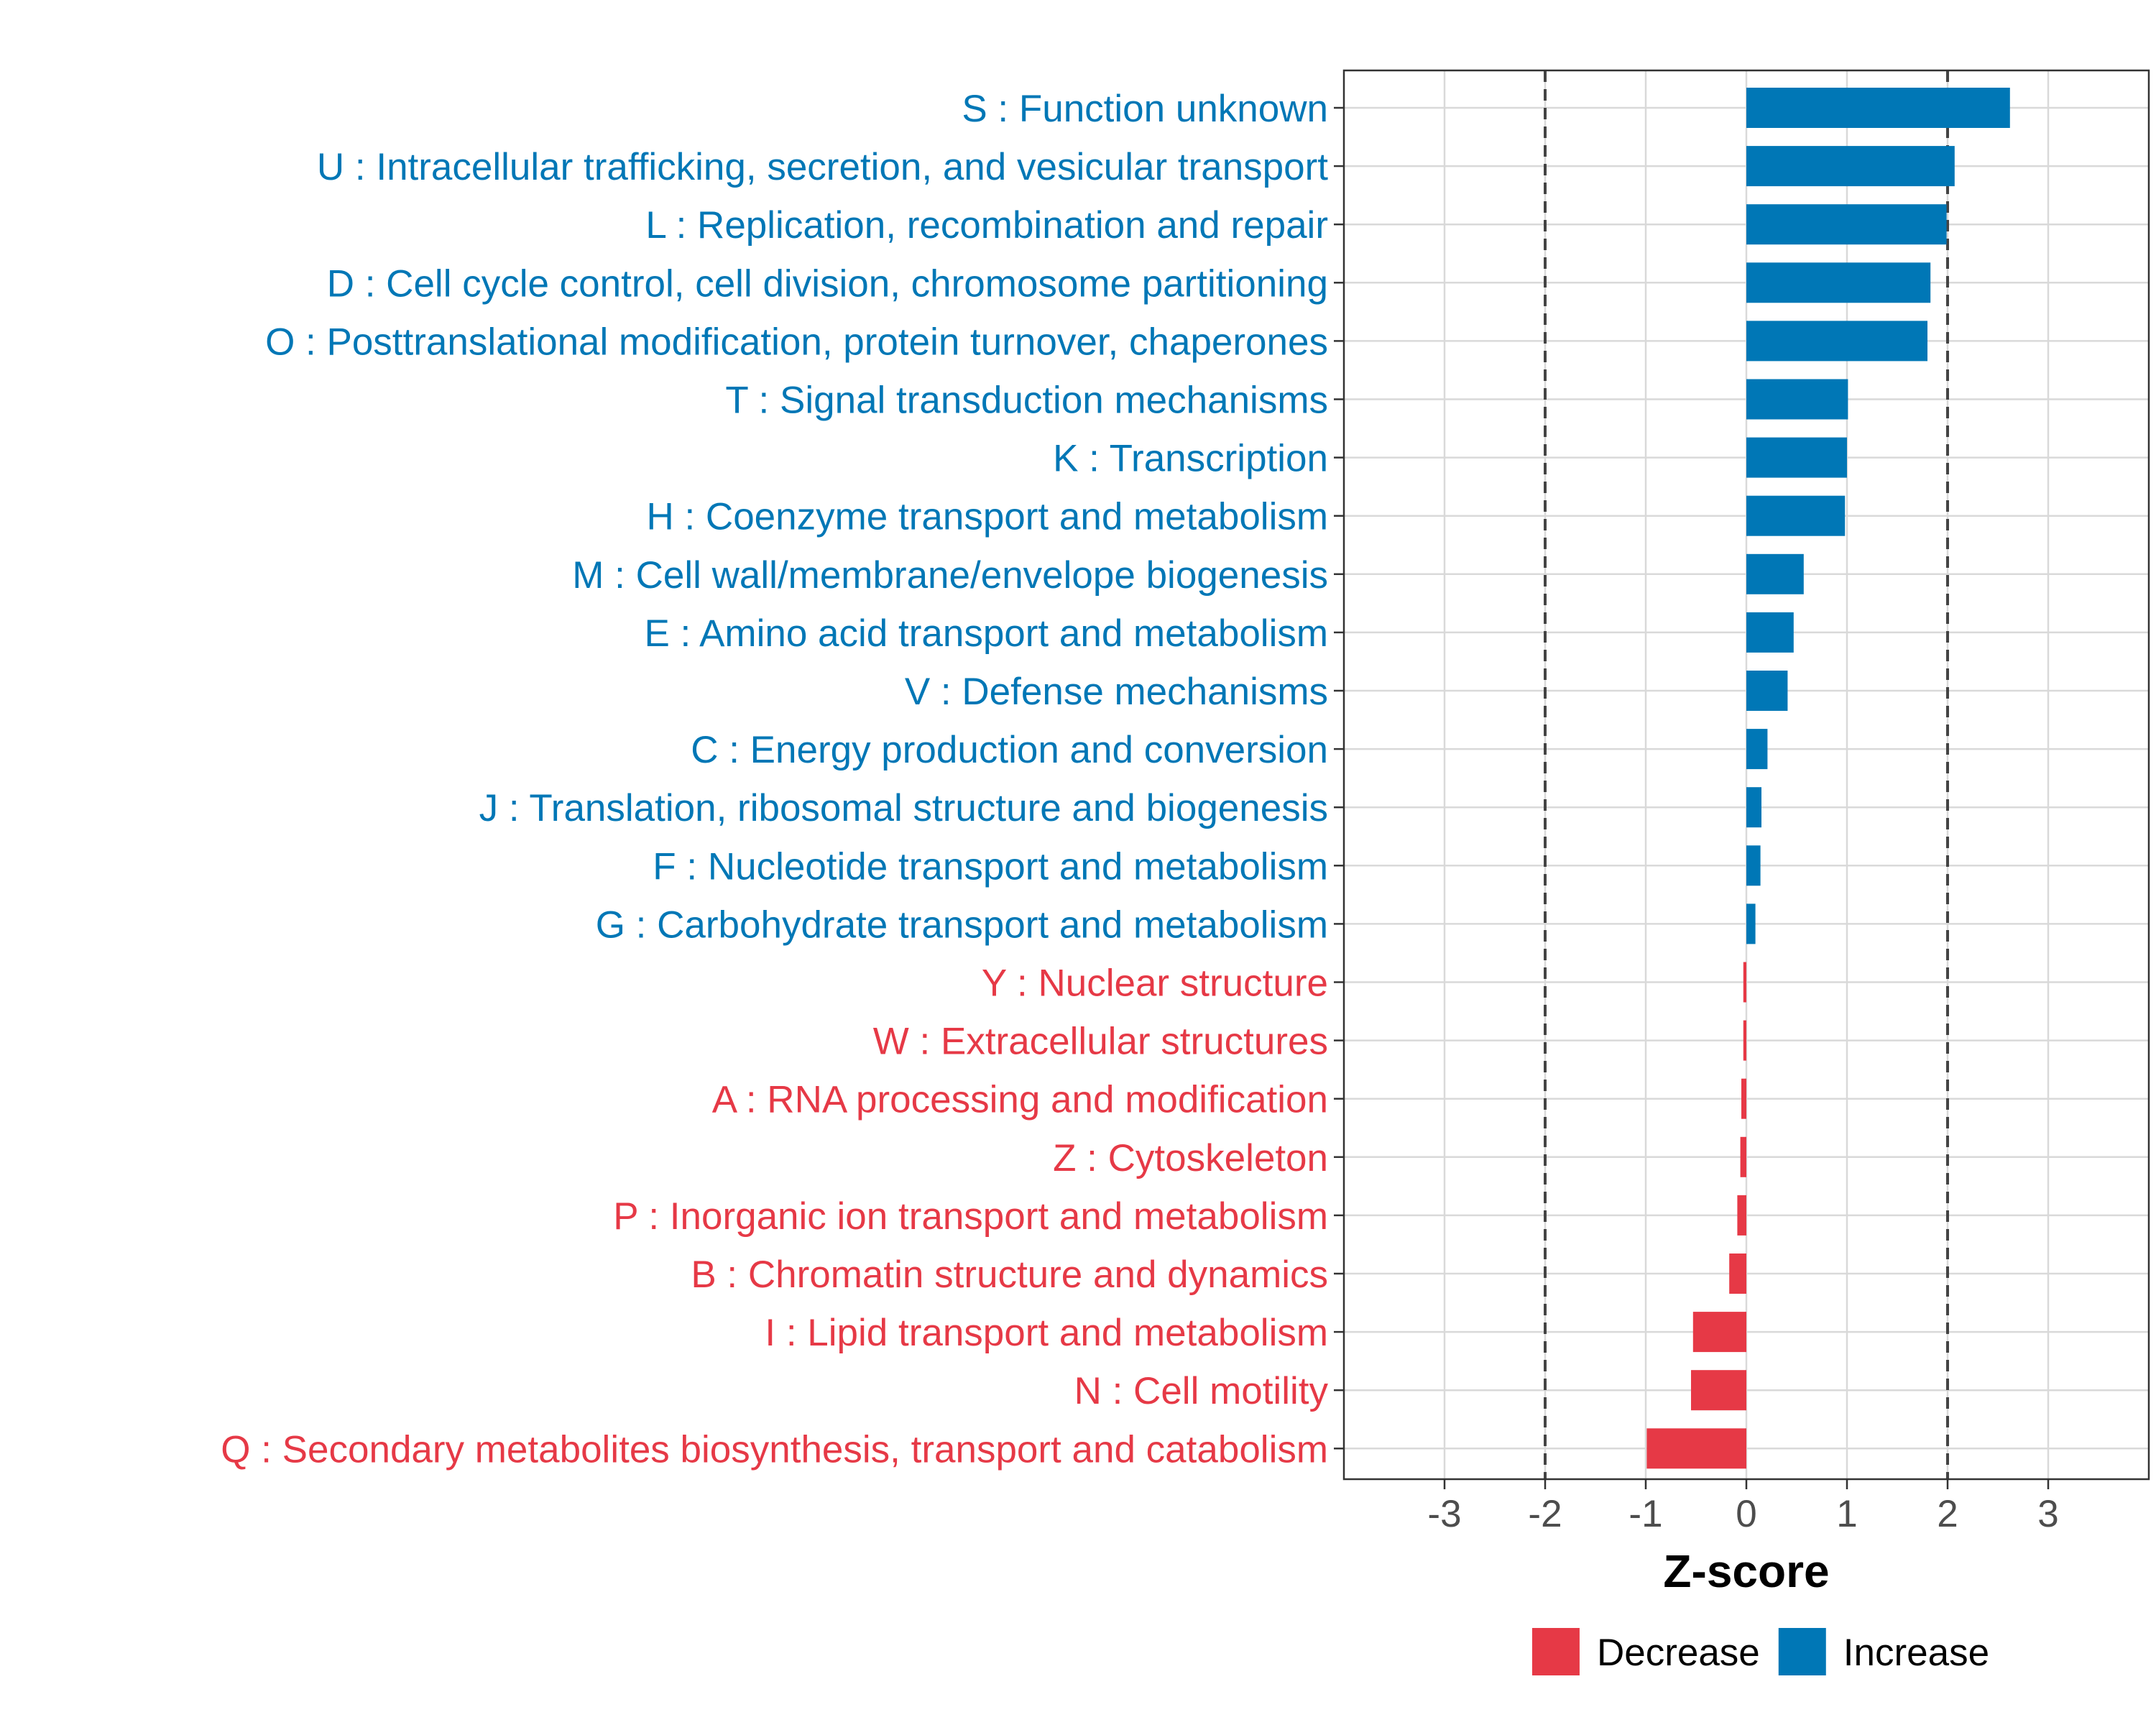  What do you see at coordinates (1947, 1514) in the screenshot?
I see `x-tick-label: 2` at bounding box center [1947, 1514].